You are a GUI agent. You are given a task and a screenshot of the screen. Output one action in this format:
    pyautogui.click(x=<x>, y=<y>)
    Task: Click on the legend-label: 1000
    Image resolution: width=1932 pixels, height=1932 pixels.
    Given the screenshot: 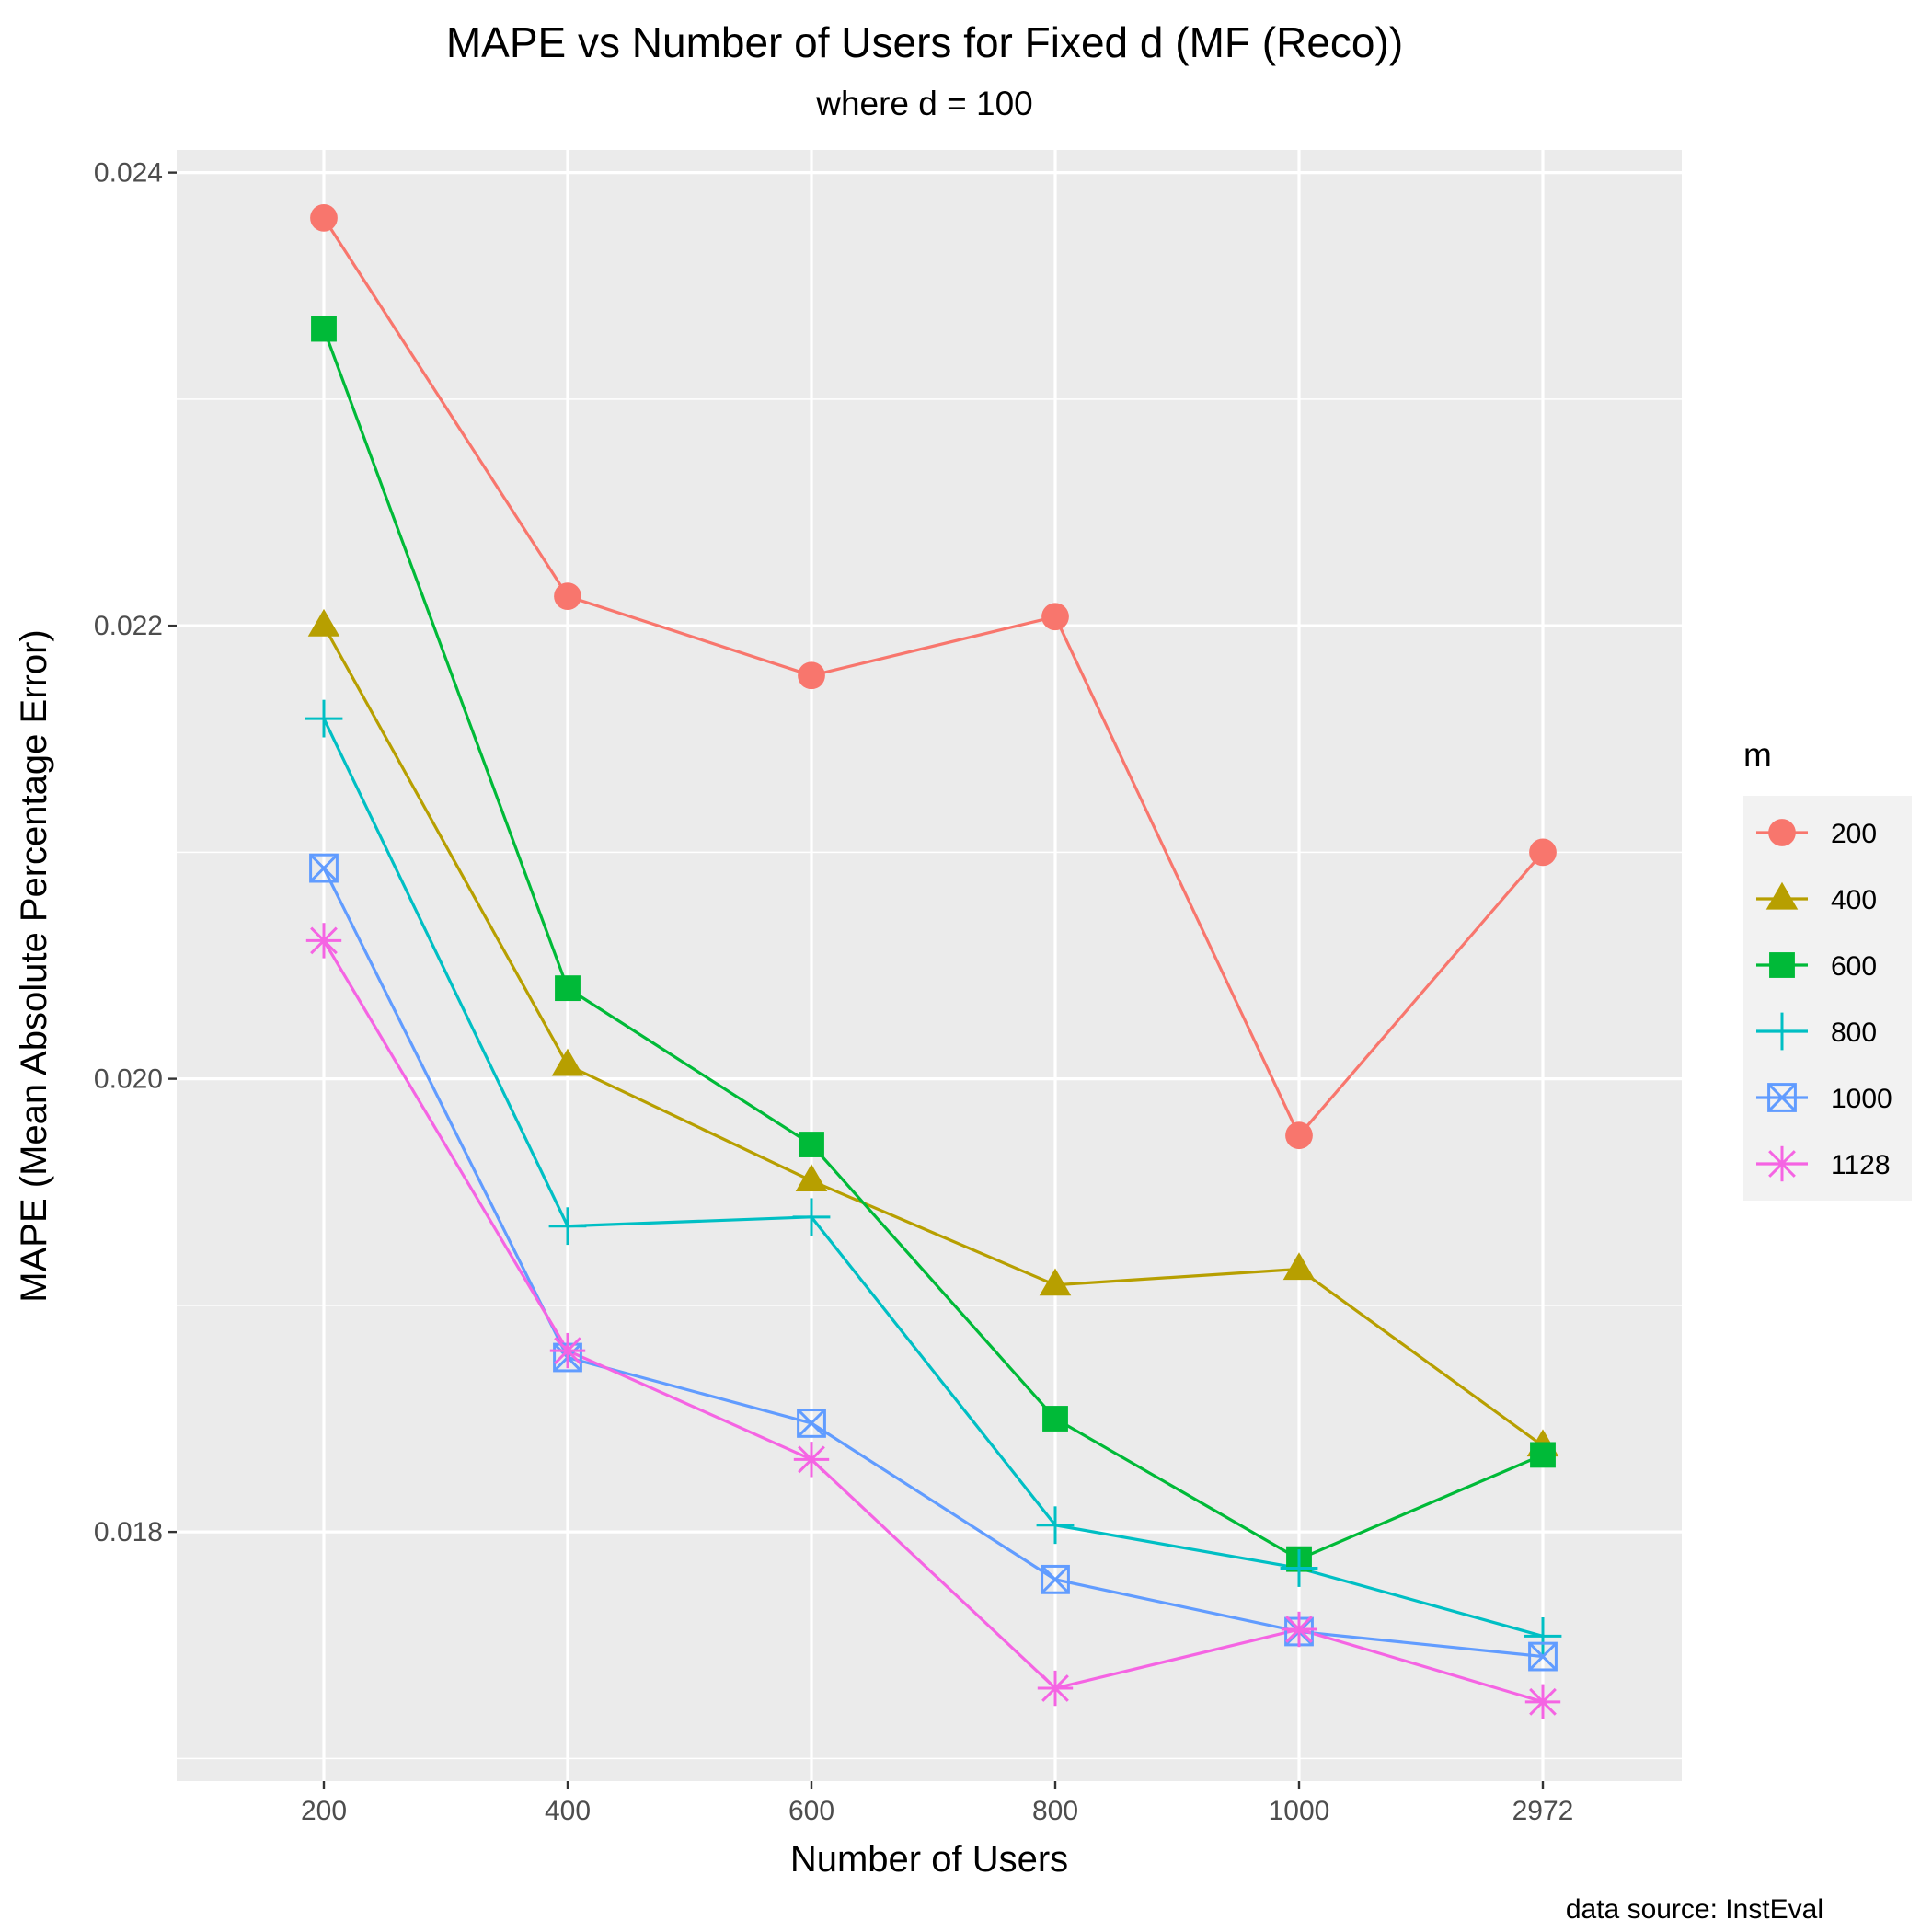 What is the action you would take?
    pyautogui.click(x=1861, y=1099)
    